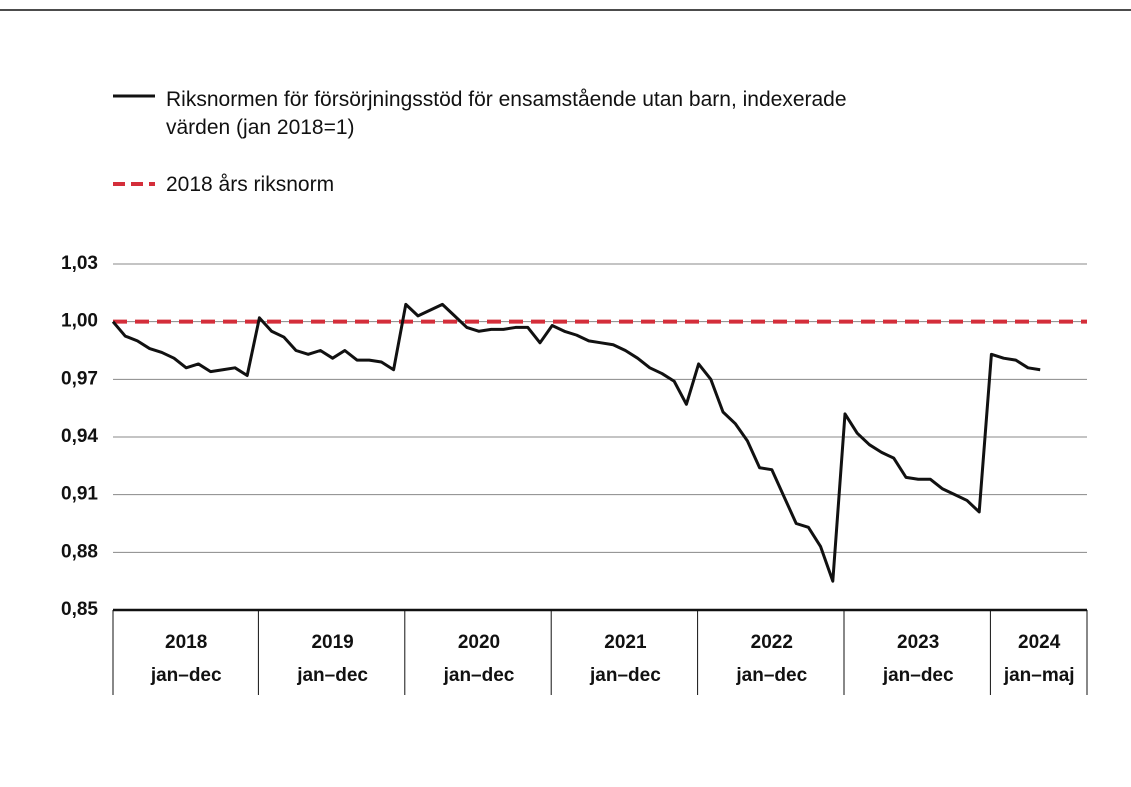 This screenshot has width=1131, height=787. Describe the element at coordinates (79, 494) in the screenshot. I see `y-tick-label: 0,91` at that location.